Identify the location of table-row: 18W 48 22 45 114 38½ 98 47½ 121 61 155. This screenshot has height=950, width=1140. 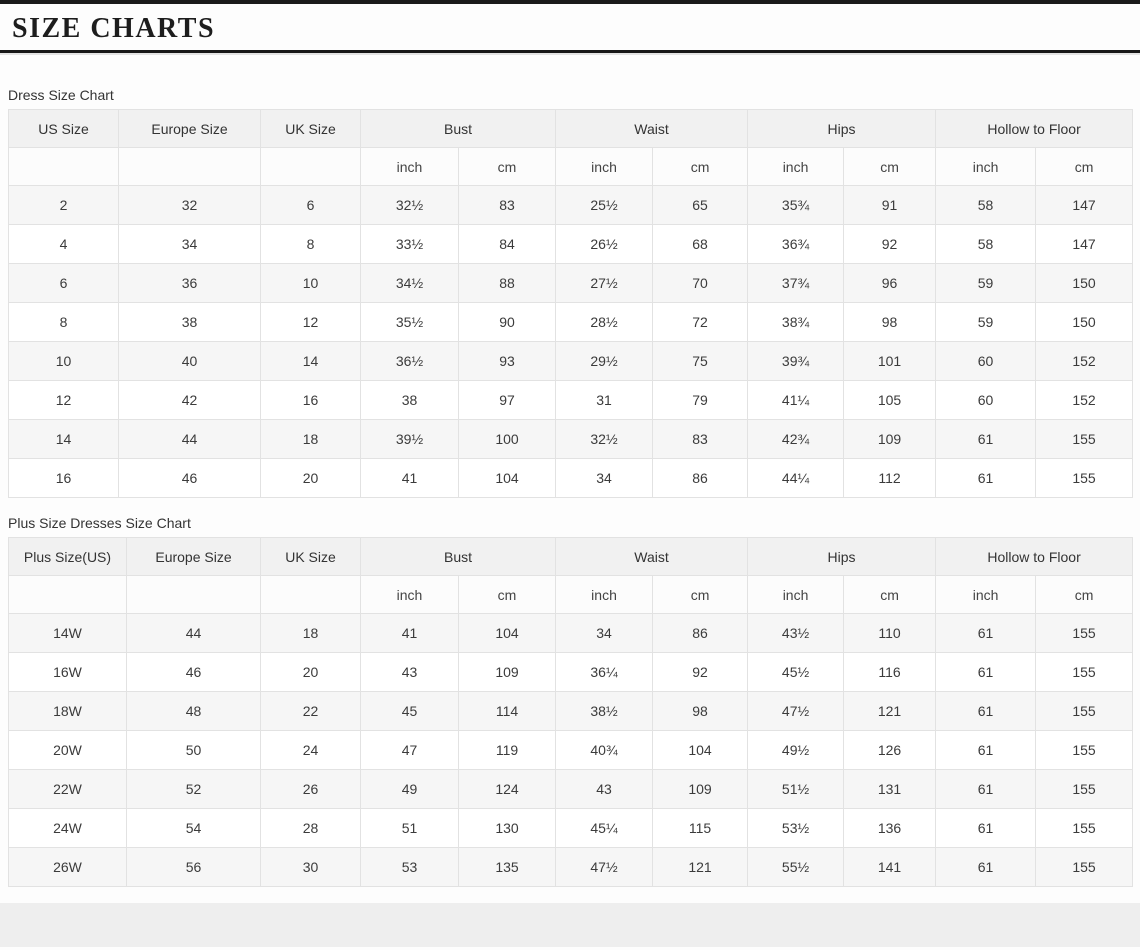
(571, 711).